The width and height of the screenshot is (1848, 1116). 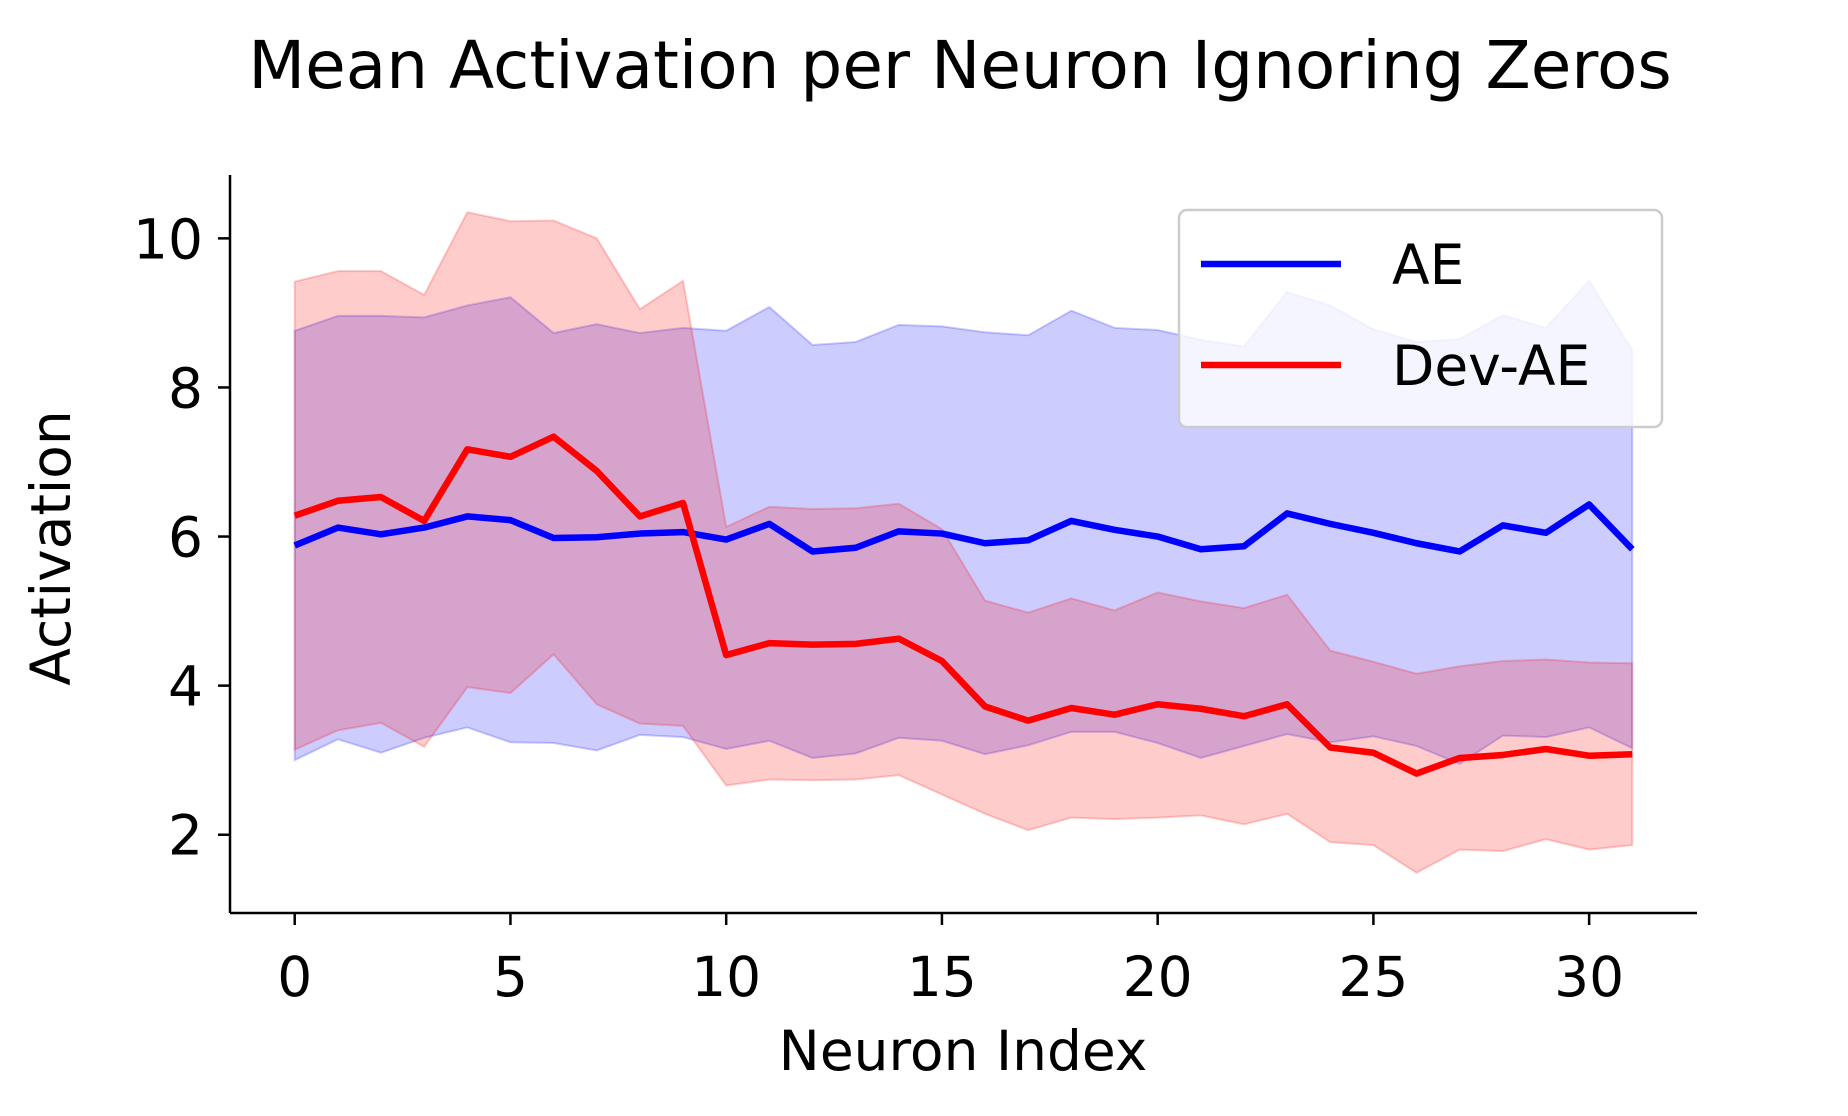 I want to click on x-tick-label: 10, so click(x=726, y=977).